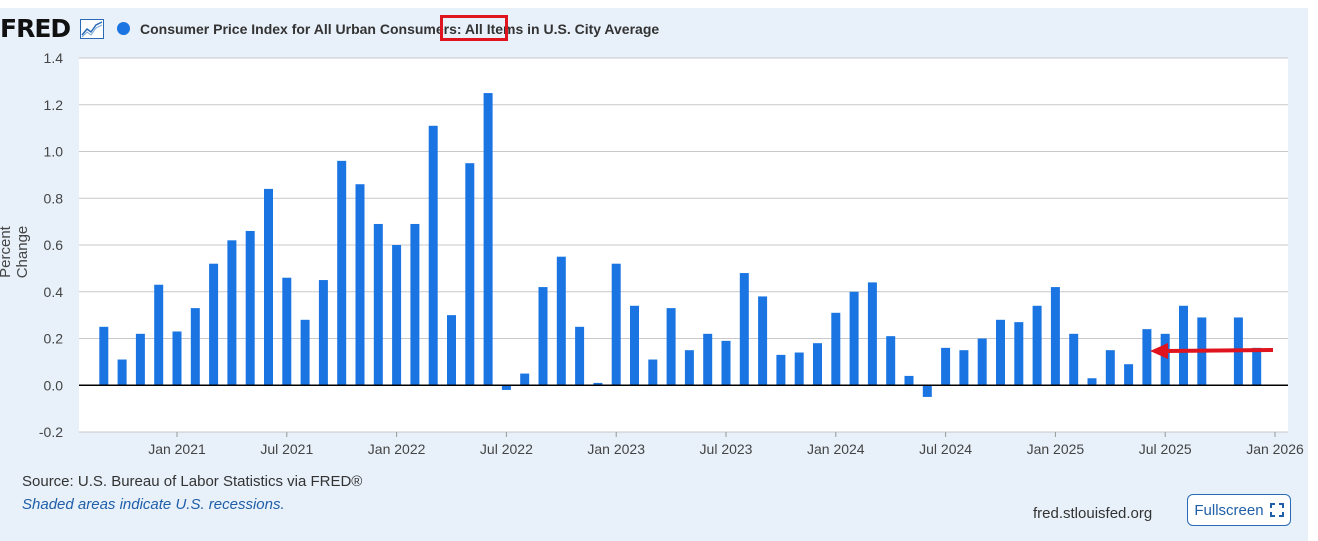 This screenshot has width=1318, height=541. I want to click on x-tick-label: Jul 2021, so click(286, 449).